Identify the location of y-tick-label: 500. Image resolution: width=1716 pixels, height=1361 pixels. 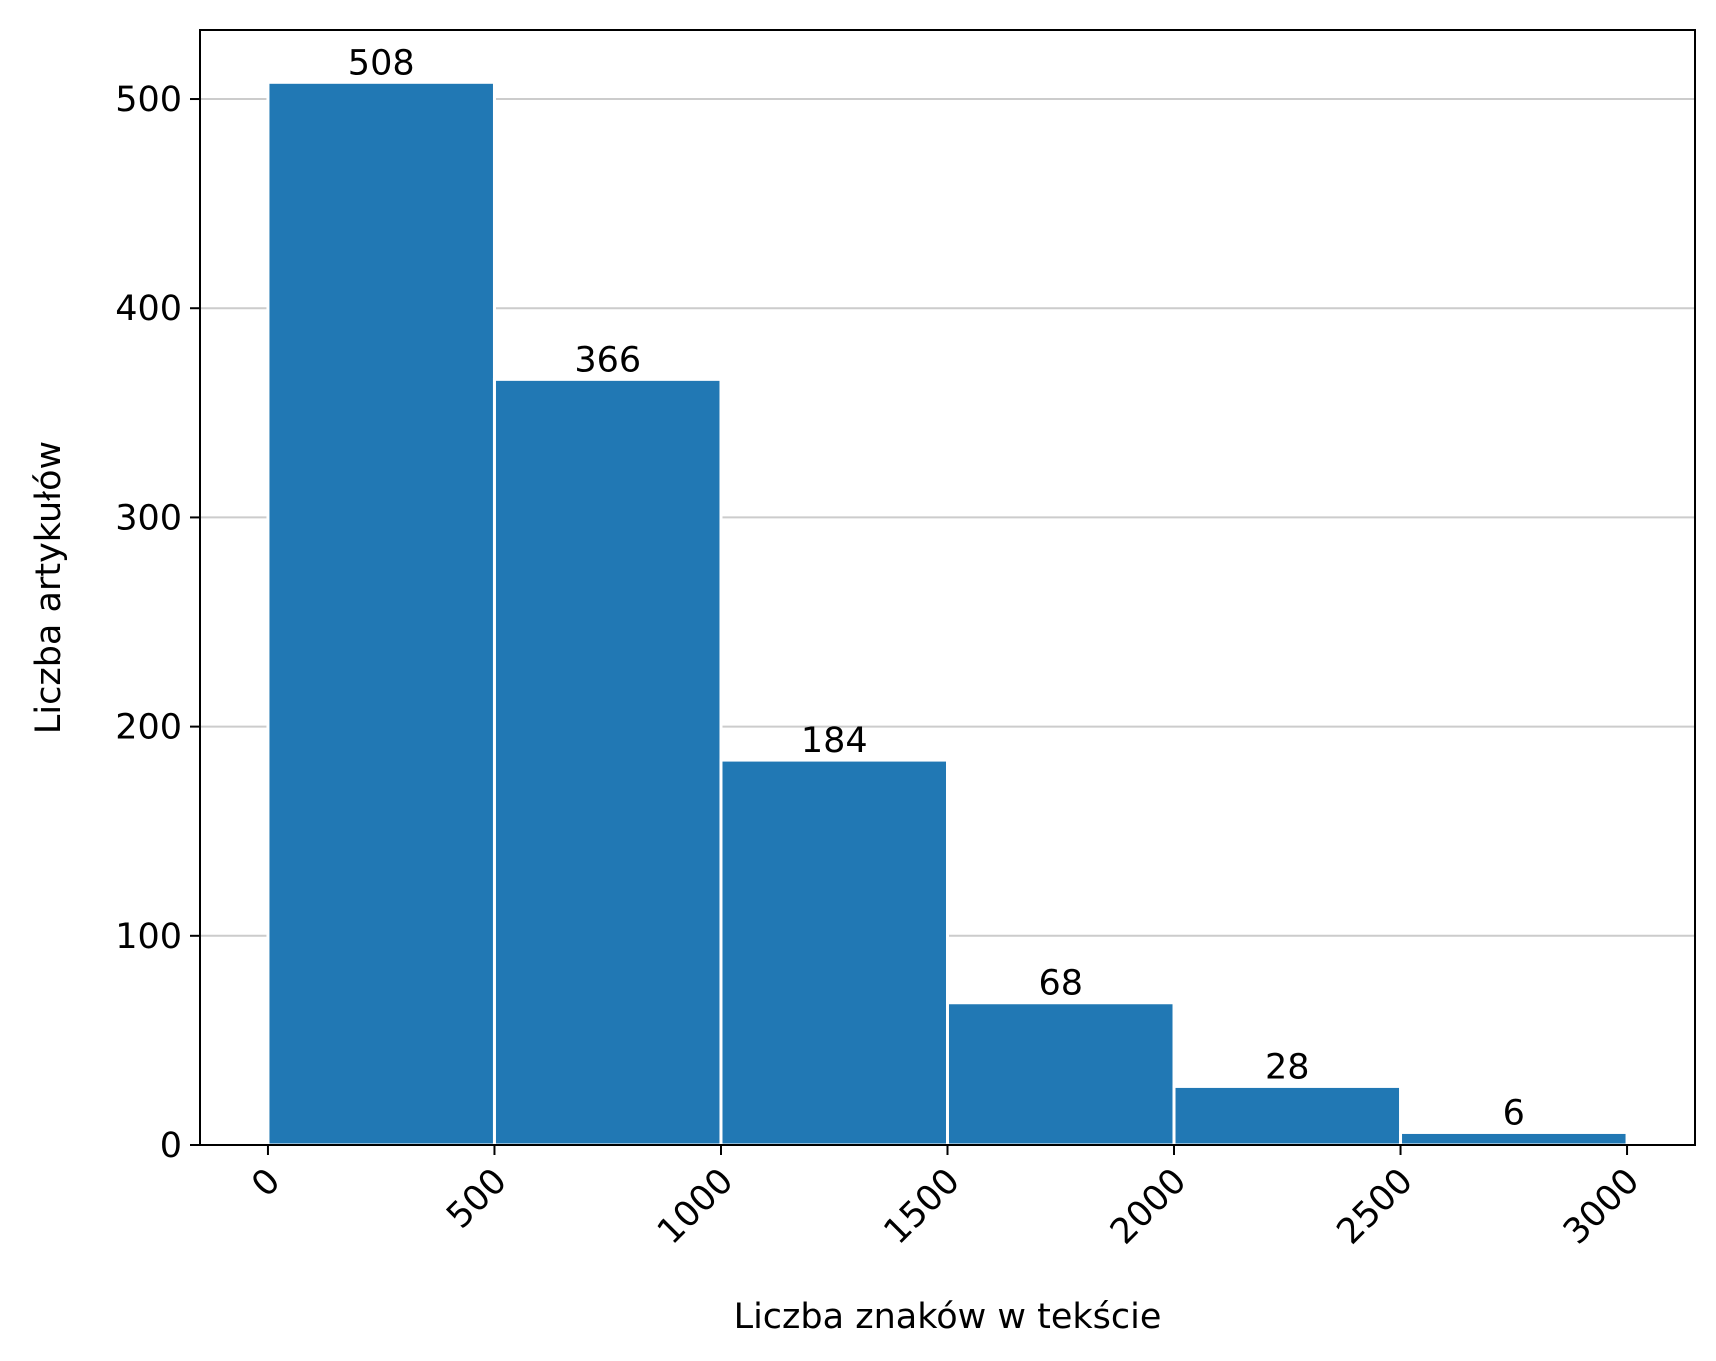
(148, 100).